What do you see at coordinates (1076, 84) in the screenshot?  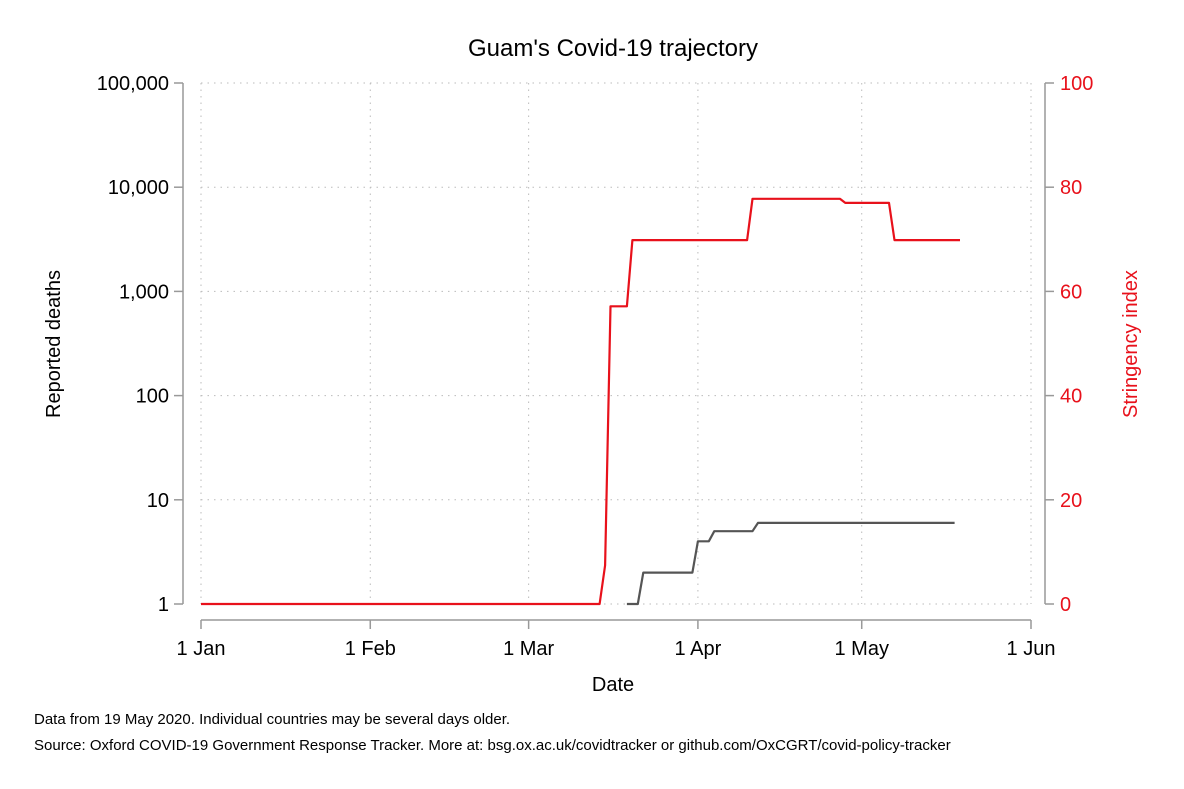 I see `right-tick-label: 100` at bounding box center [1076, 84].